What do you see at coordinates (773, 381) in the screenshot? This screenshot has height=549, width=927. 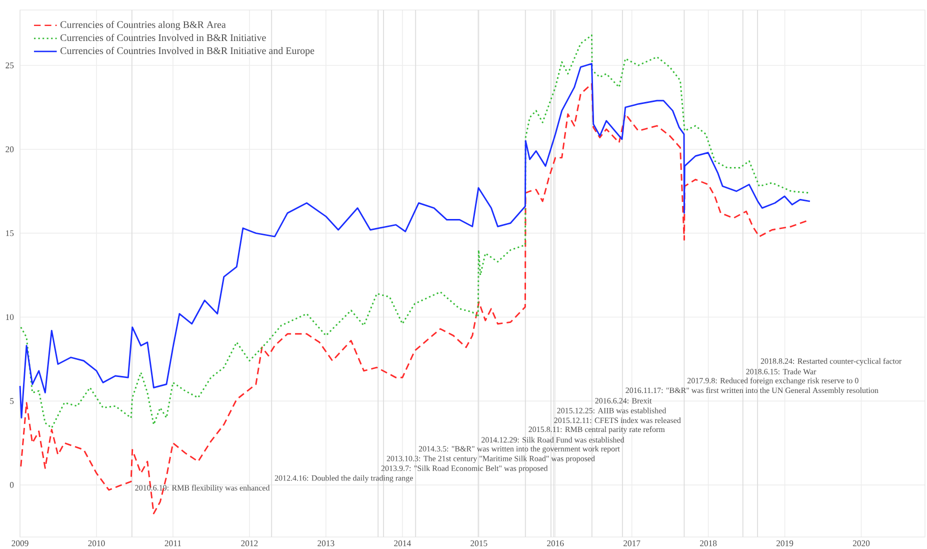 I see `ref-line-label: 2017.9.8: Reduced foreign exchange risk reserve to 0` at bounding box center [773, 381].